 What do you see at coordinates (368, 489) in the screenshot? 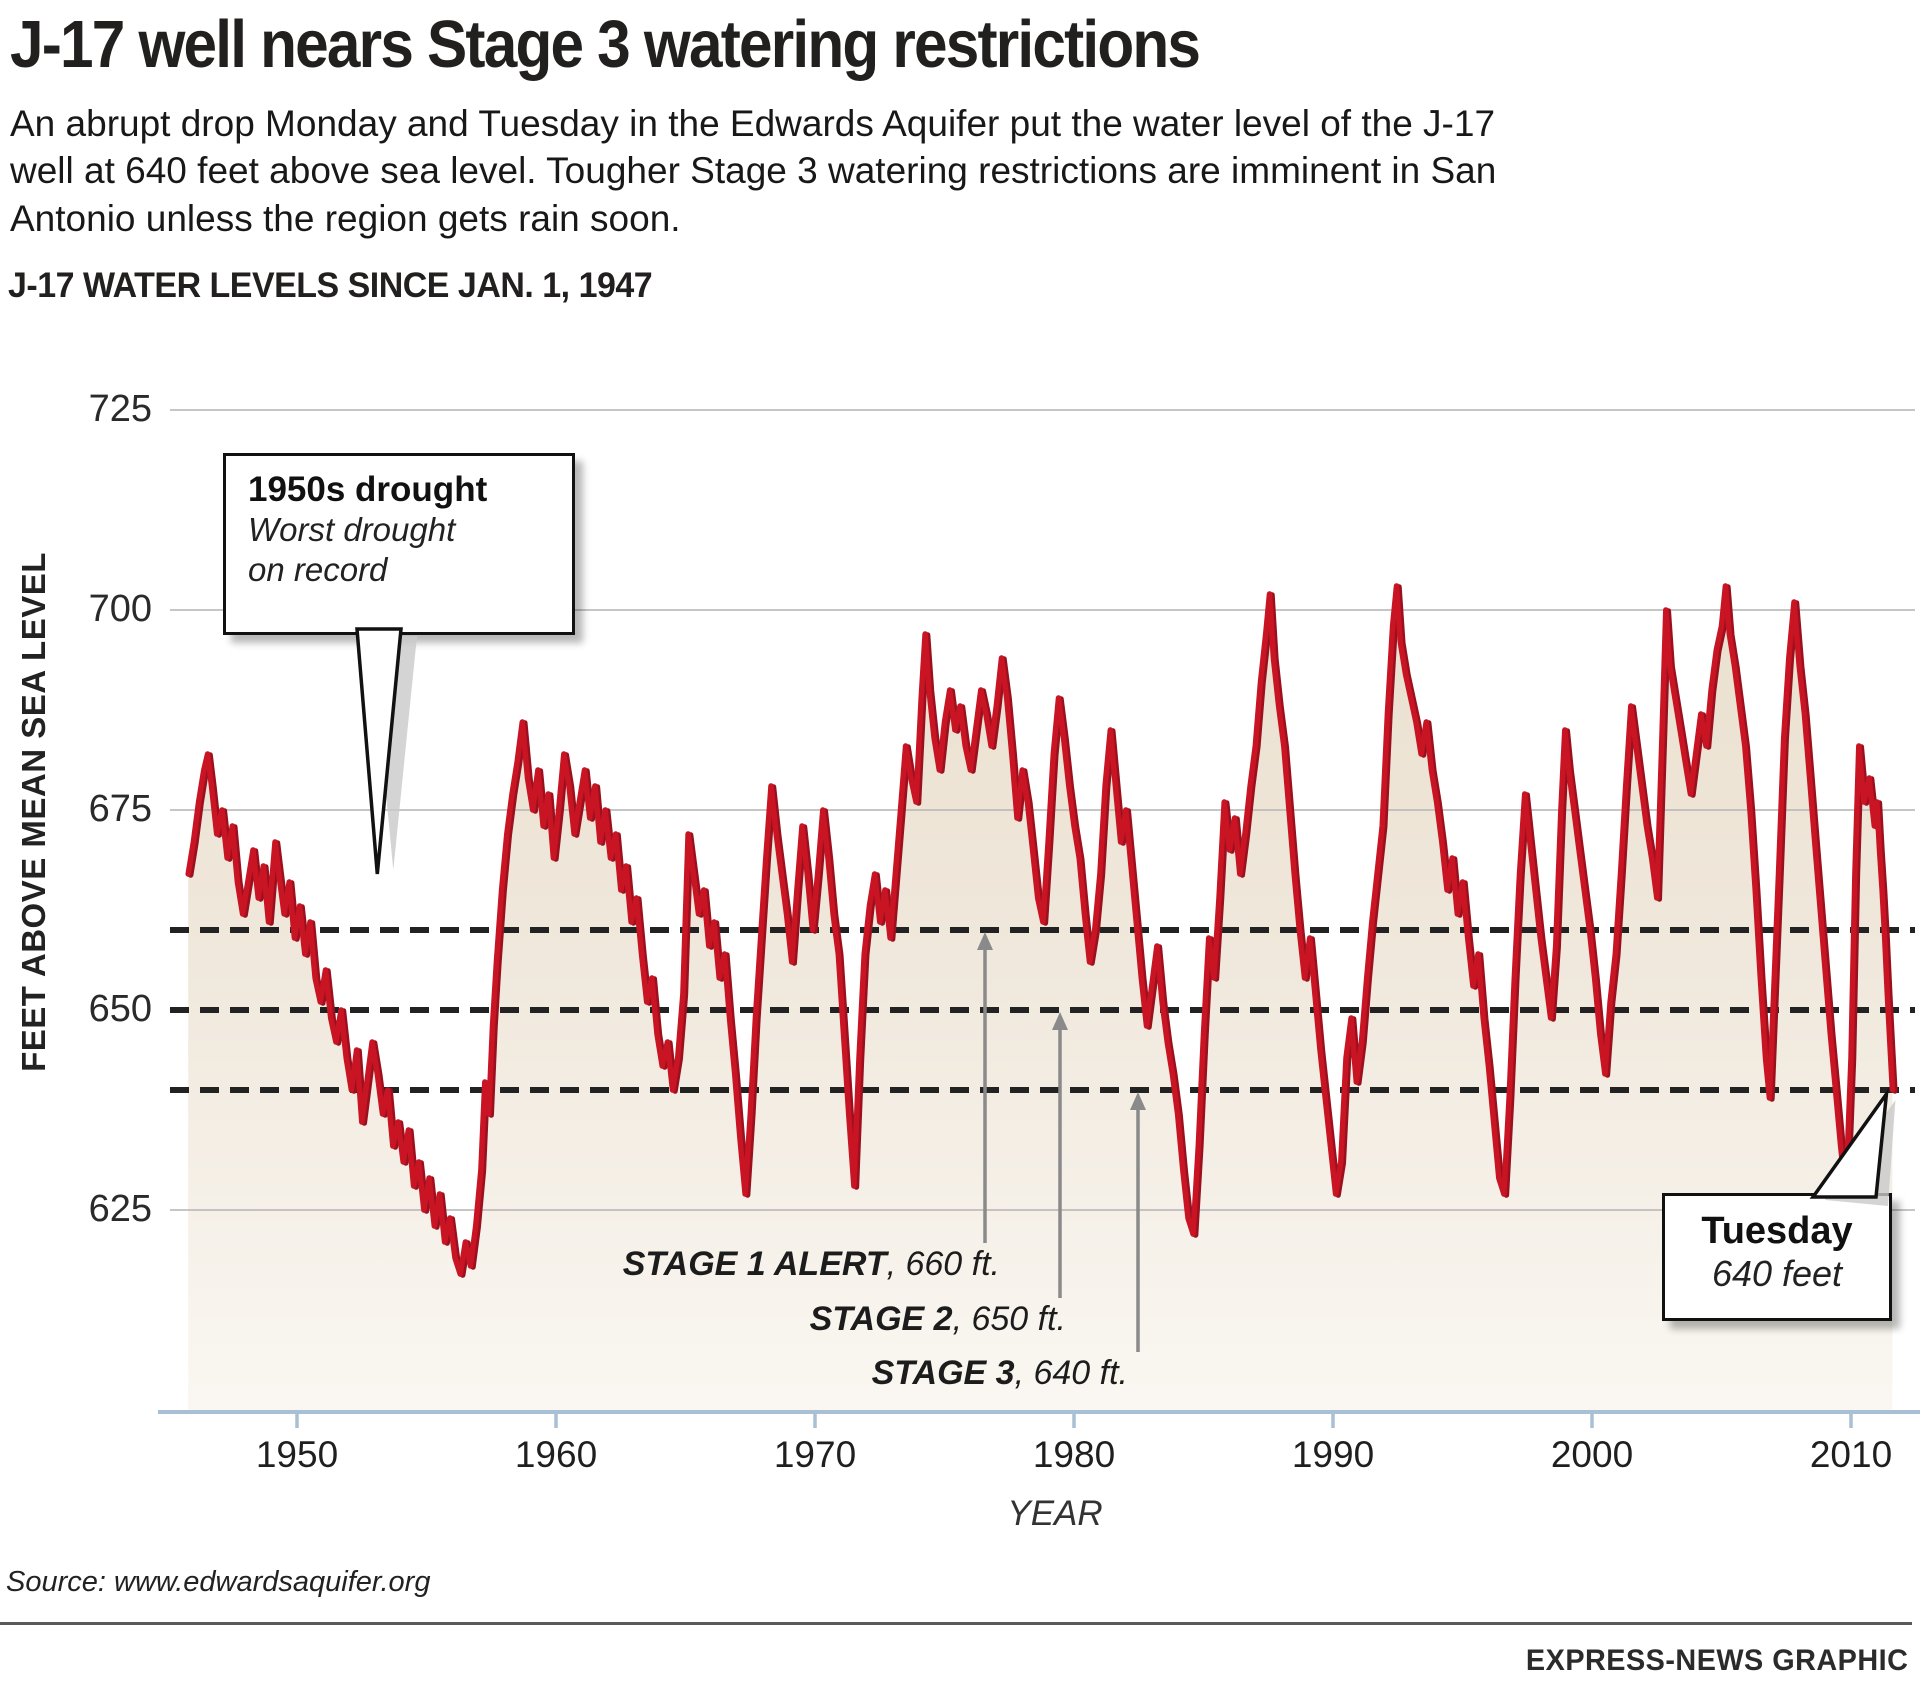
I see `drought-callout-title: 1950s drought` at bounding box center [368, 489].